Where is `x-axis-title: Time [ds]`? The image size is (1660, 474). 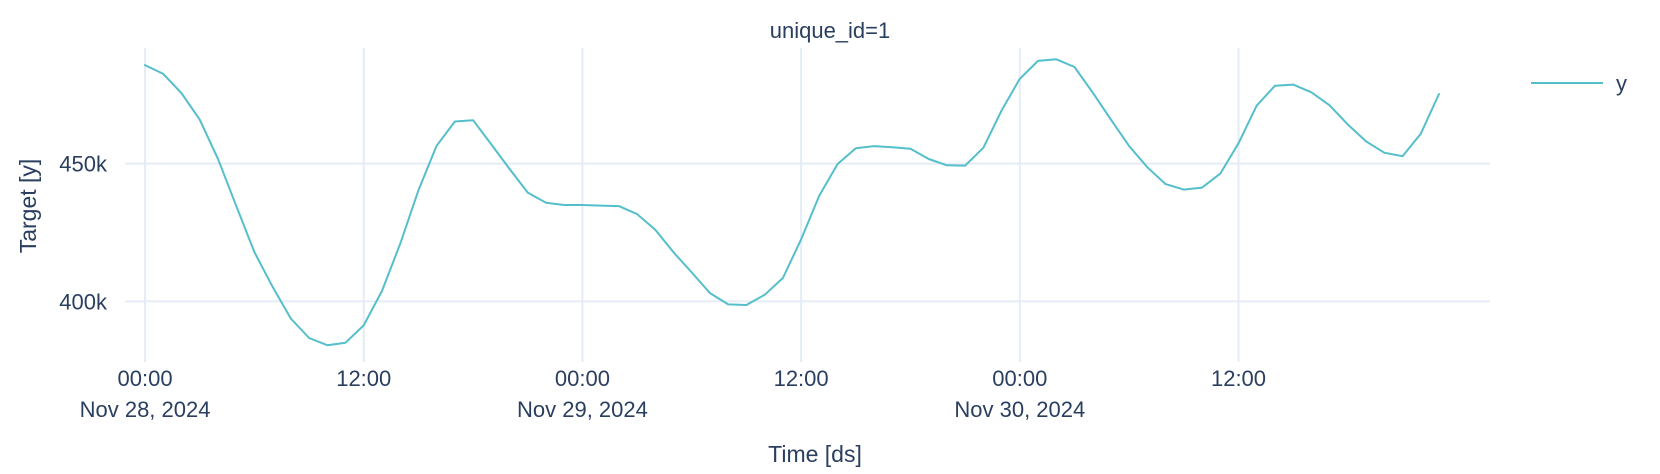
x-axis-title: Time [ds] is located at coordinates (815, 454).